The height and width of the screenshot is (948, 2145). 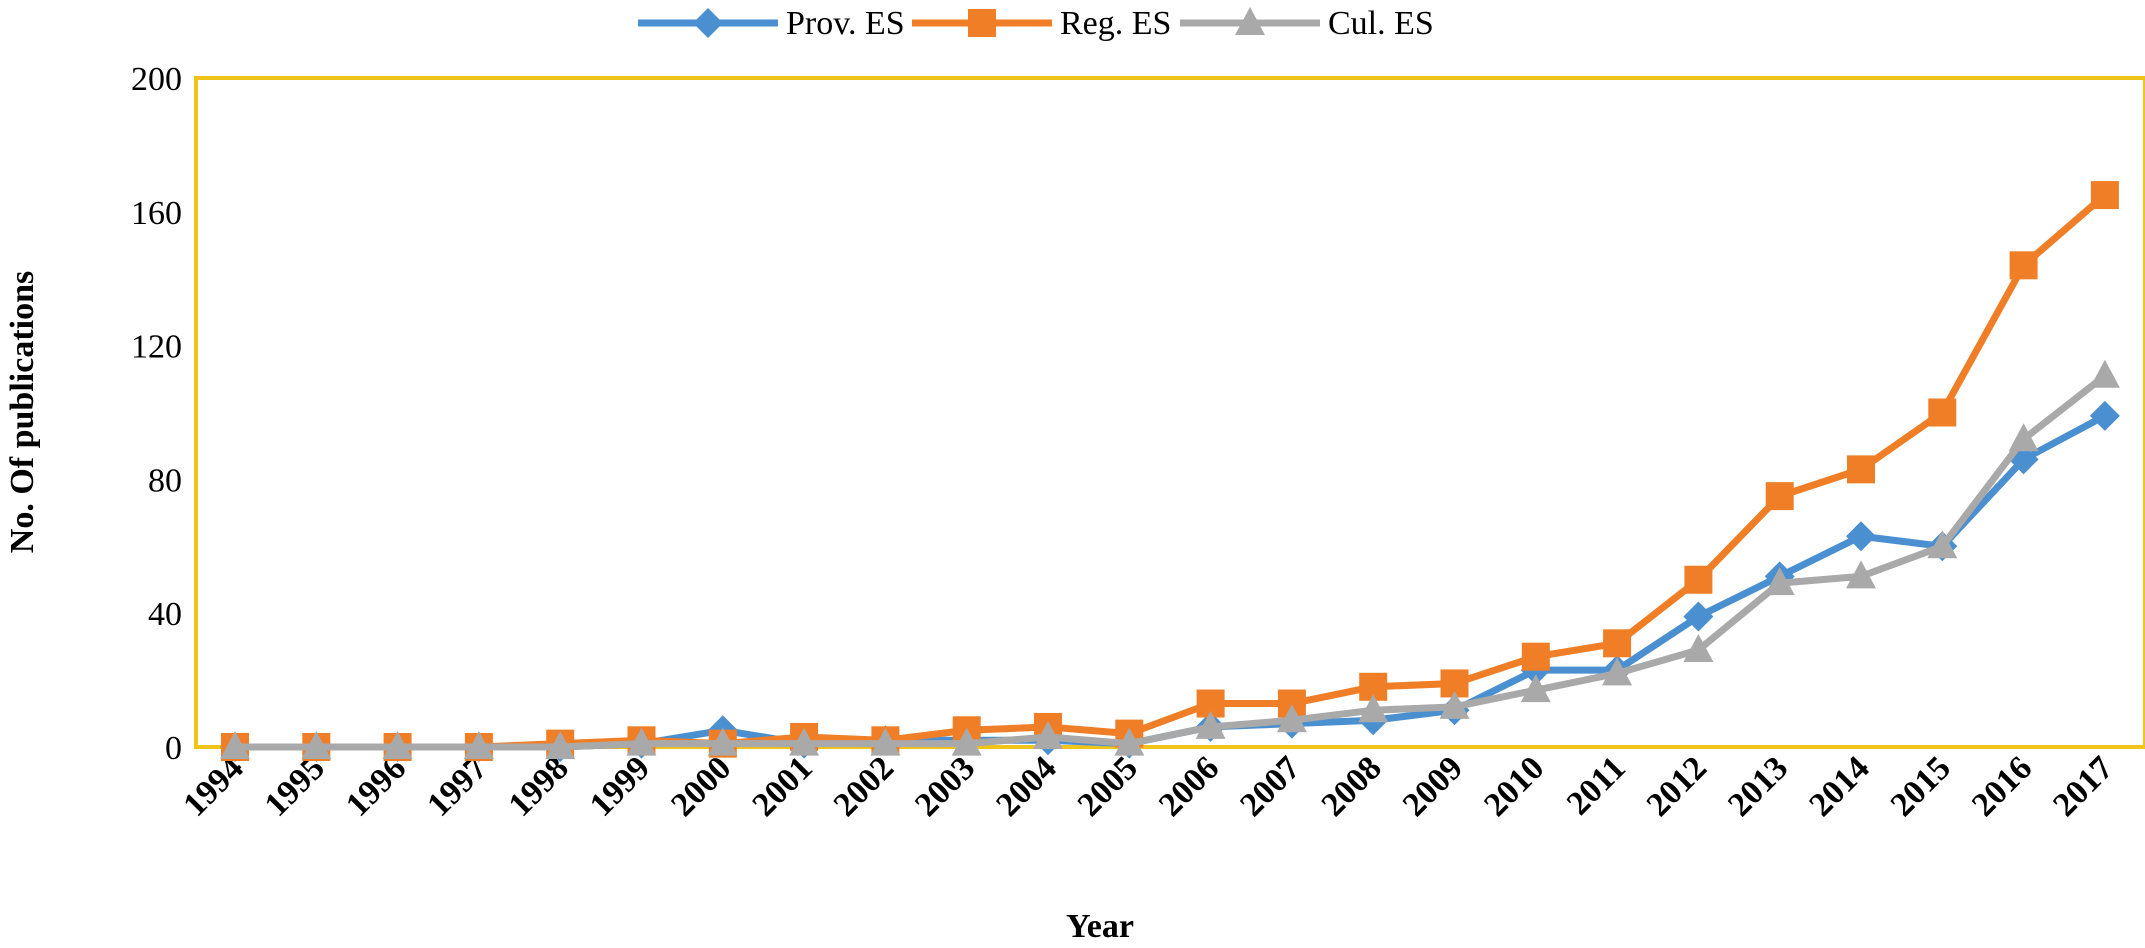 I want to click on y-axis-ticks: 0 40 80 120 160 200, so click(x=156, y=414).